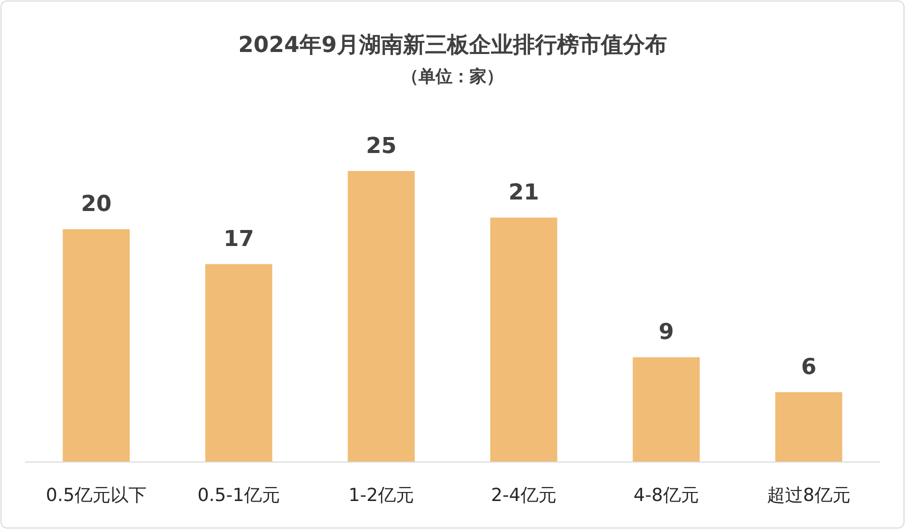 The image size is (905, 529). What do you see at coordinates (96, 495) in the screenshot?
I see `x-tick-label: 0.5亿元以下` at bounding box center [96, 495].